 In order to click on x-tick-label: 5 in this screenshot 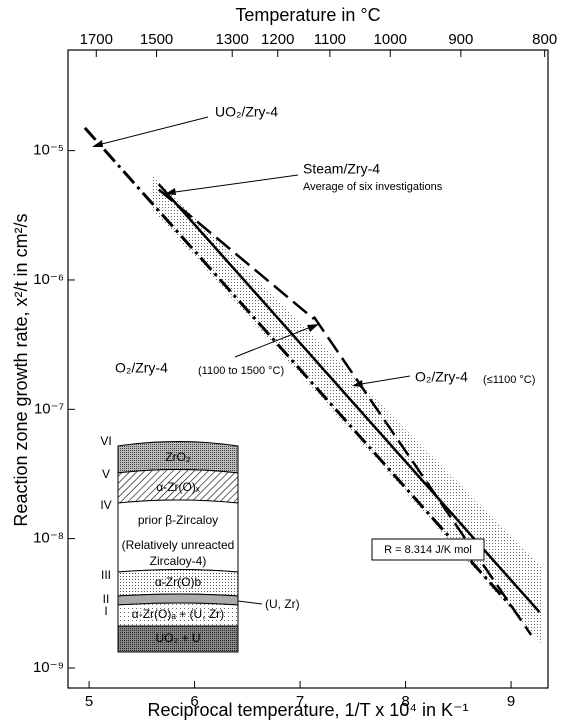, I will do `click(89, 701)`.